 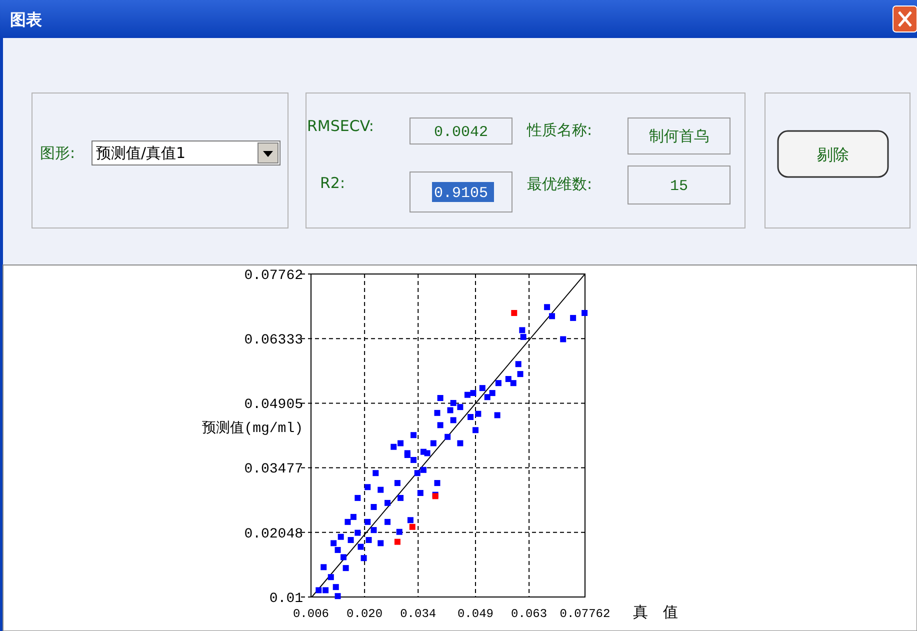 I want to click on text: 15, so click(x=679, y=186).